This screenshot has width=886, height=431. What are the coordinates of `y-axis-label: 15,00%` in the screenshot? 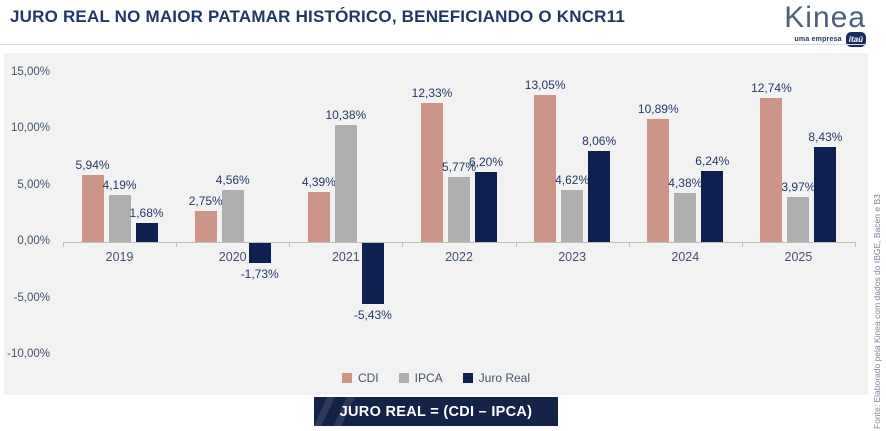 It's located at (30, 71).